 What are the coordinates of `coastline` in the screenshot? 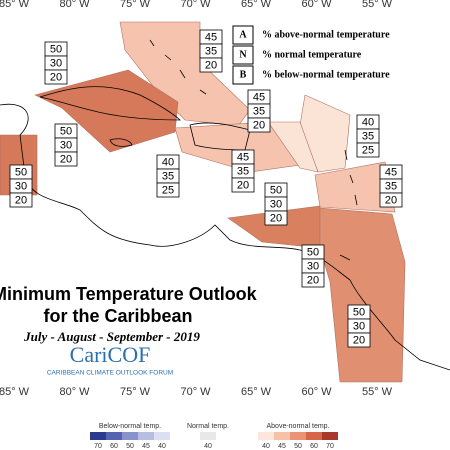 It's located at (121, 142).